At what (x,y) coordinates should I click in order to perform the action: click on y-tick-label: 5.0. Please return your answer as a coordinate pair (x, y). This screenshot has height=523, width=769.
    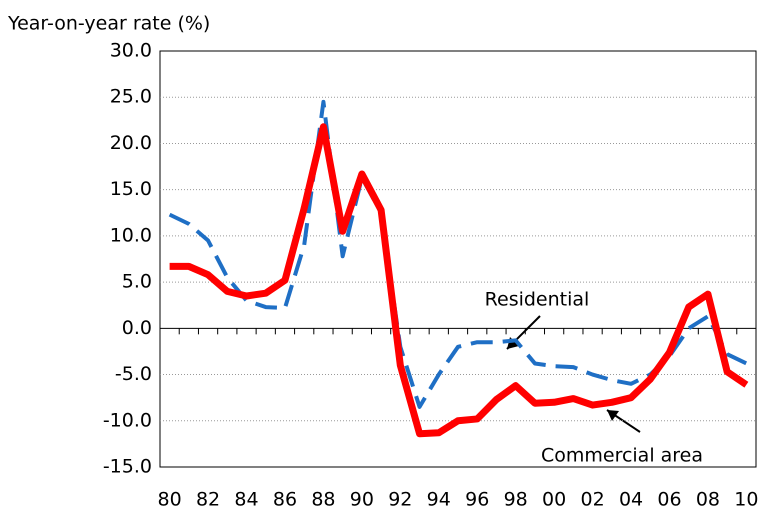
    Looking at the image, I should click on (137, 282).